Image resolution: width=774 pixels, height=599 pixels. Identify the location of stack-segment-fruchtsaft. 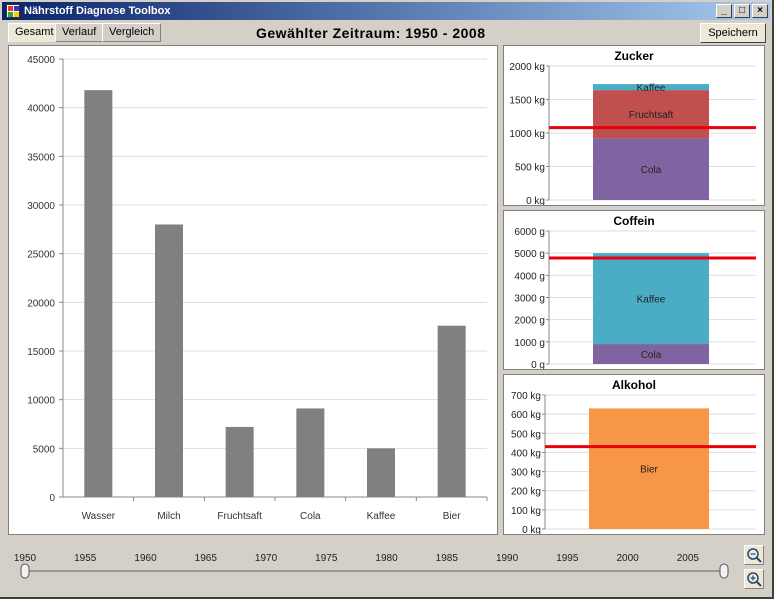
(651, 114).